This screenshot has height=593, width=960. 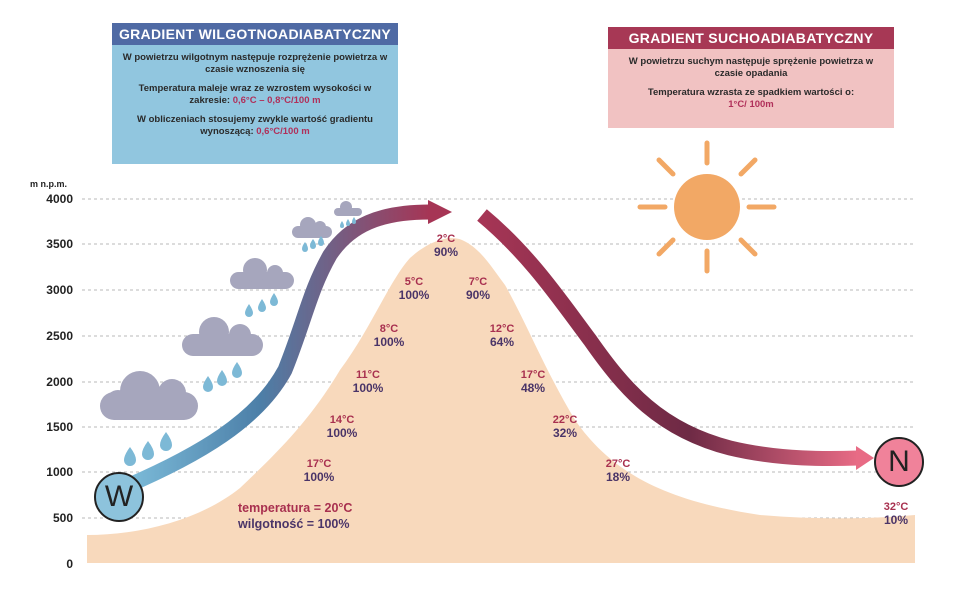 What do you see at coordinates (565, 433) in the screenshot?
I see `humidity-value: 32%` at bounding box center [565, 433].